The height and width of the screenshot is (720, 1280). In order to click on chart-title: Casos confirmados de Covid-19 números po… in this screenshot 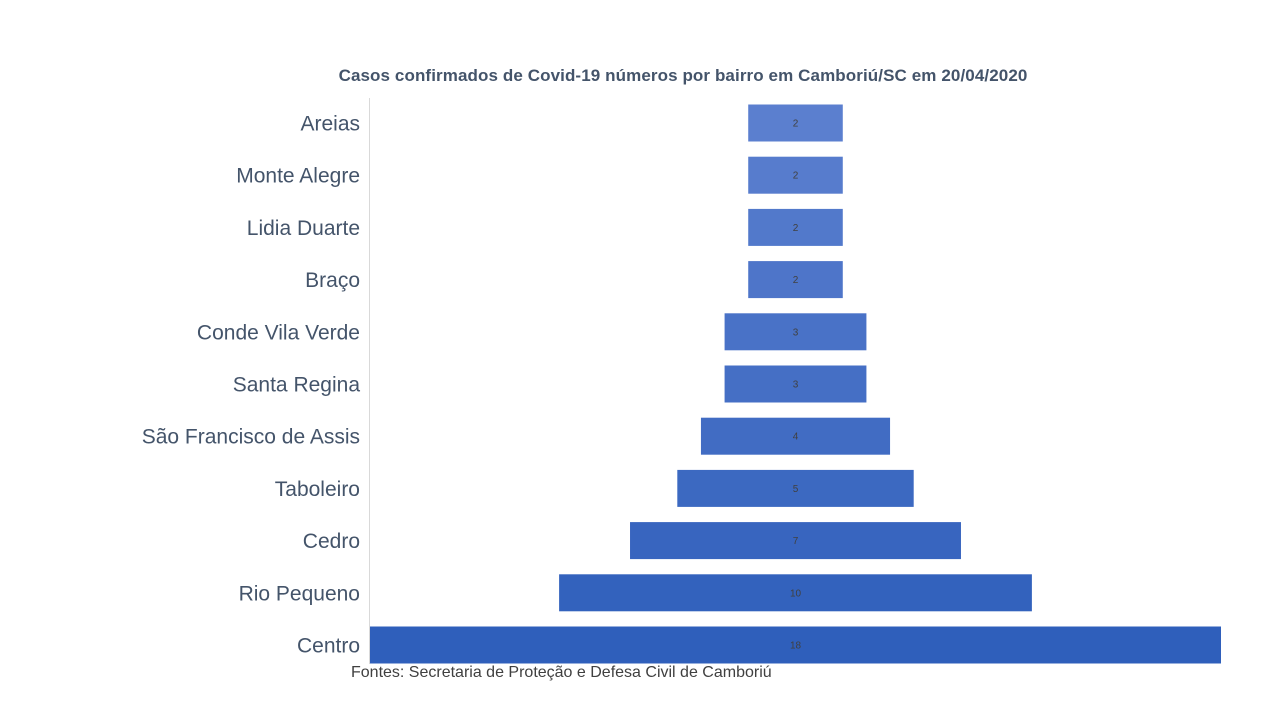, I will do `click(683, 75)`.